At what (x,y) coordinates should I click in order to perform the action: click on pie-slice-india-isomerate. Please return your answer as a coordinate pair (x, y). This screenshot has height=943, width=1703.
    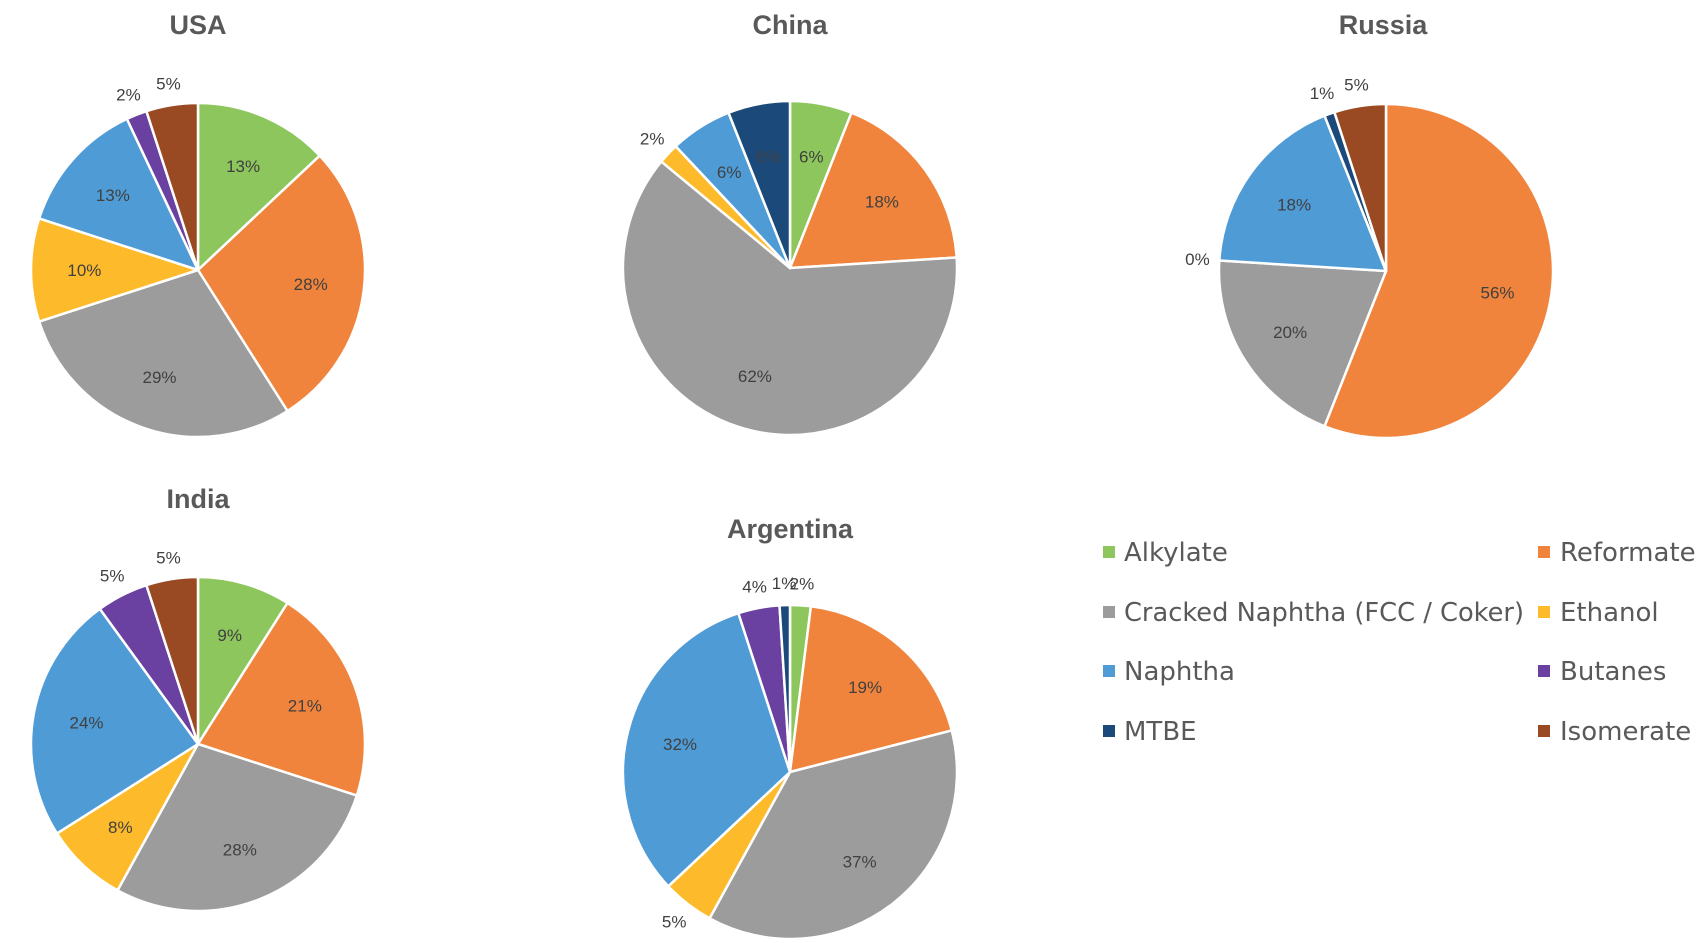
    Looking at the image, I should click on (172, 660).